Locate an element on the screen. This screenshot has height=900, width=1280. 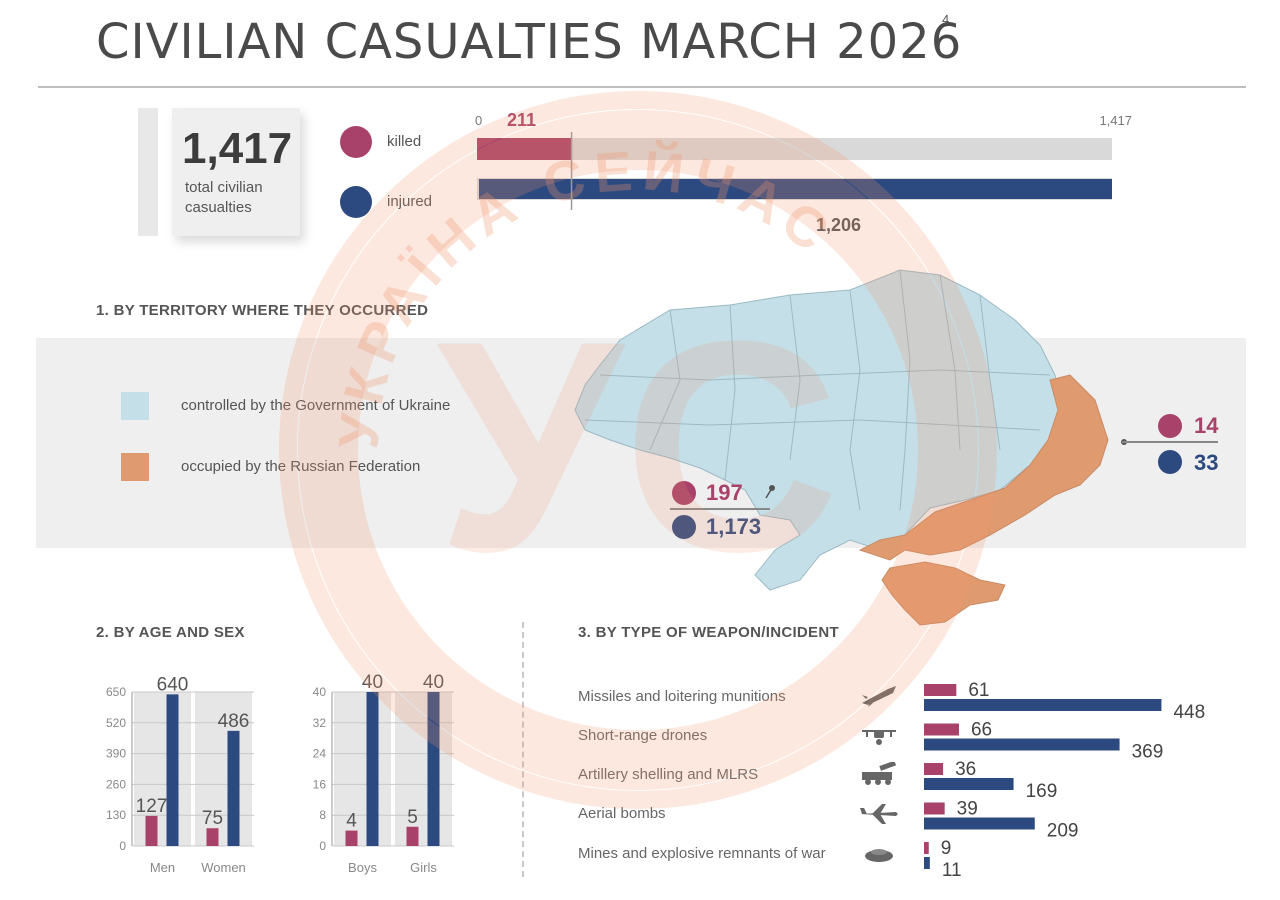
occ-killed-value: 14 is located at coordinates (1206, 425).